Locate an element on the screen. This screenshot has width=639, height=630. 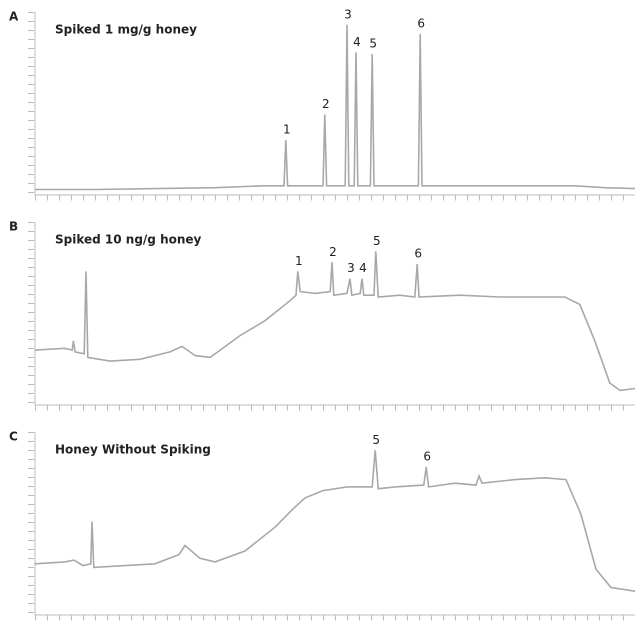
panel-title: Spiked 10 ng/g honey is located at coordinates (128, 240).